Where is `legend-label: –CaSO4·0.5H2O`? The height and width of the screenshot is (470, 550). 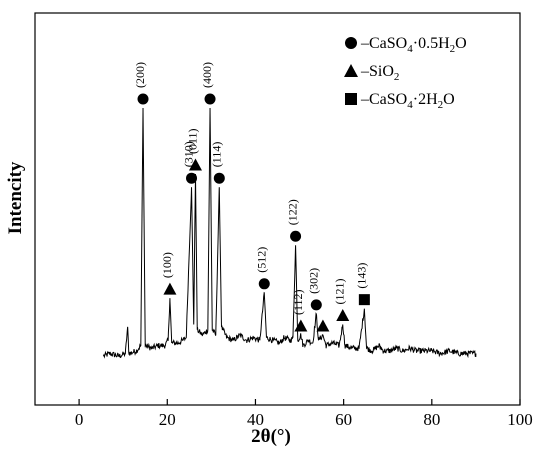 legend-label: –CaSO4·0.5H2O is located at coordinates (413, 45).